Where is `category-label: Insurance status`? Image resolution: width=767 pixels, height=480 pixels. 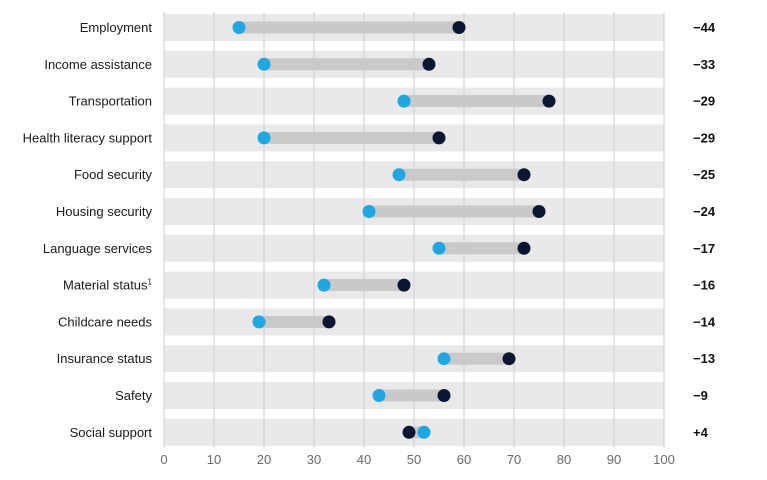 category-label: Insurance status is located at coordinates (105, 358).